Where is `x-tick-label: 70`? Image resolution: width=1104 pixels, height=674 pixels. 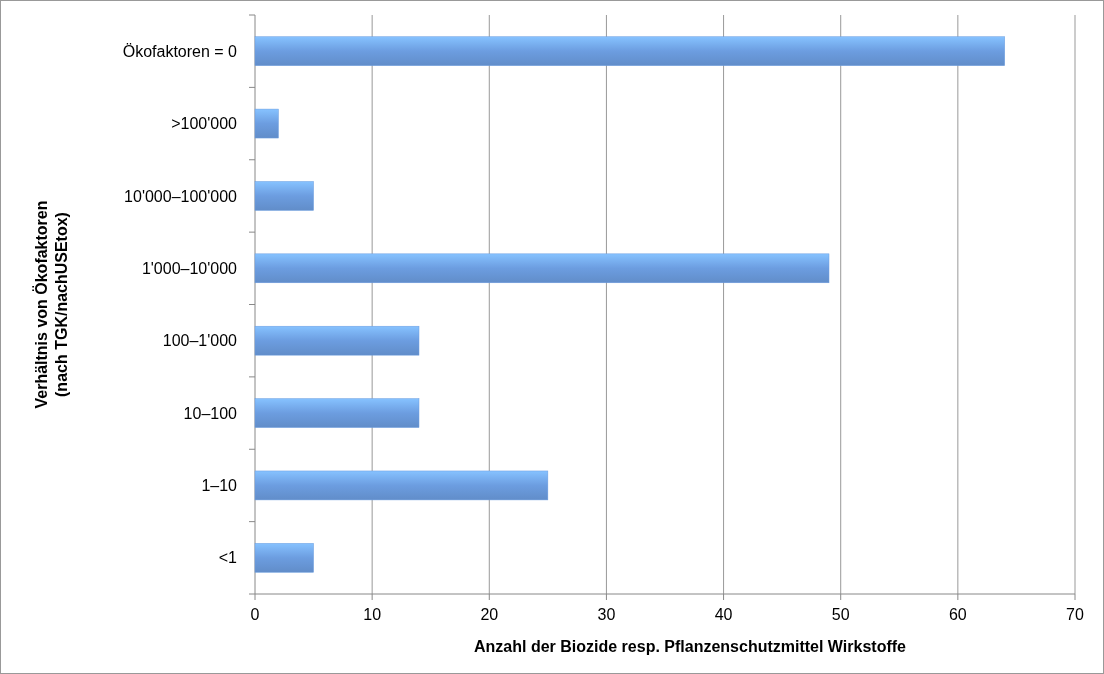
x-tick-label: 70 is located at coordinates (1075, 614).